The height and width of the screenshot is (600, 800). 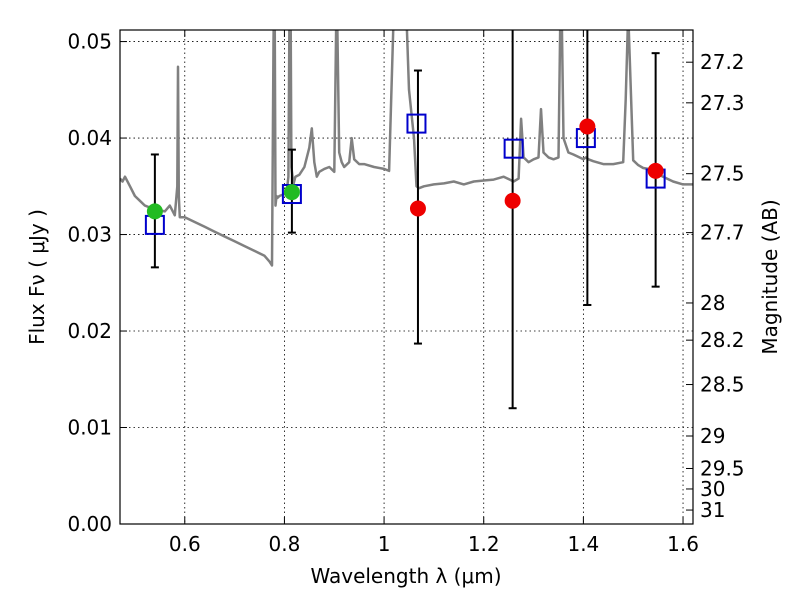 What do you see at coordinates (89, 428) in the screenshot?
I see `y-tick-label: 0.01` at bounding box center [89, 428].